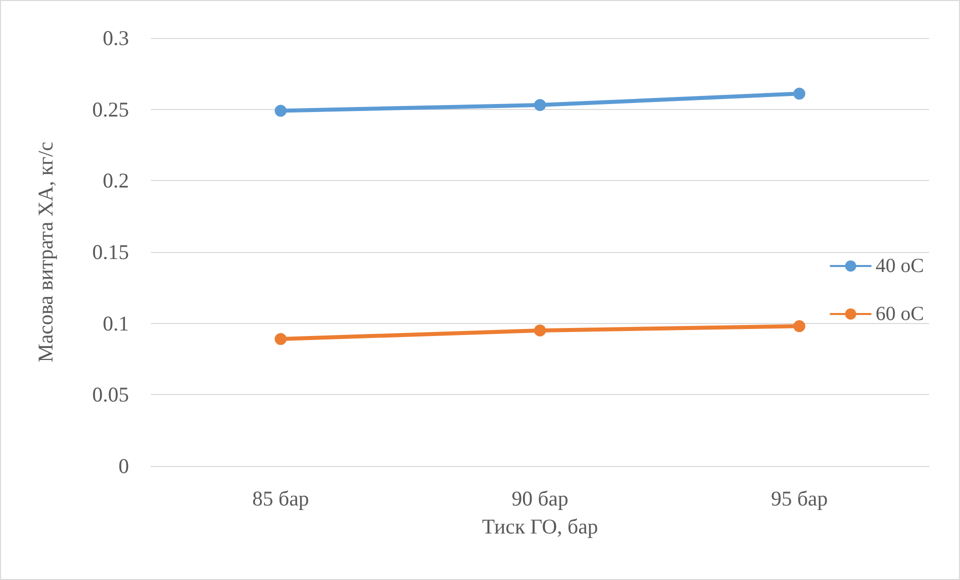  What do you see at coordinates (900, 314) in the screenshot?
I see `legend-label: 60 оС` at bounding box center [900, 314].